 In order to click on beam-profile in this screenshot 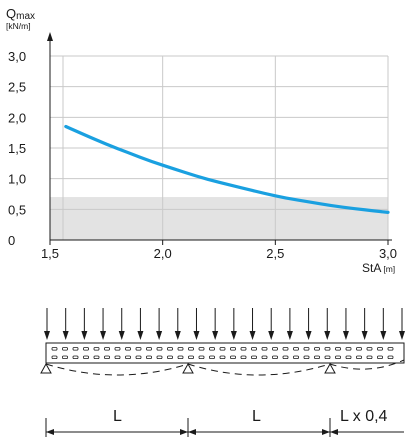, I will do `click(225, 353)`.